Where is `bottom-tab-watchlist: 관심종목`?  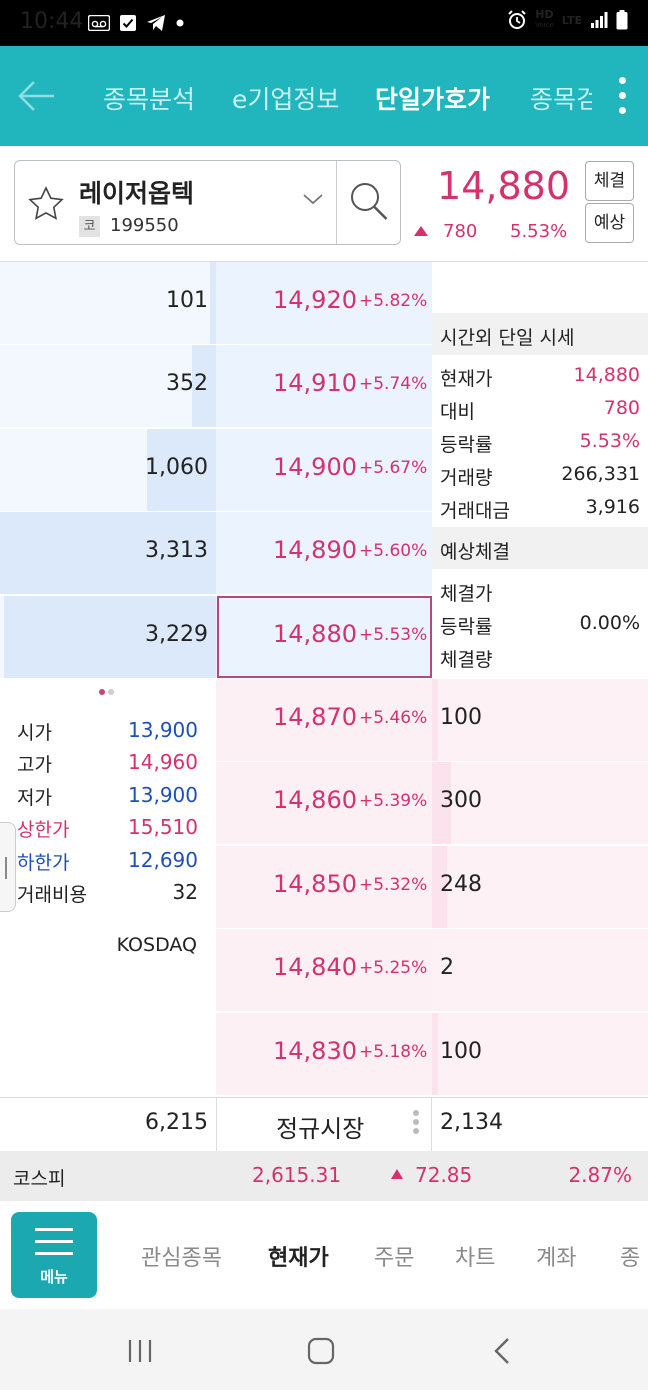
bottom-tab-watchlist: 관심종목 is located at coordinates (181, 1258).